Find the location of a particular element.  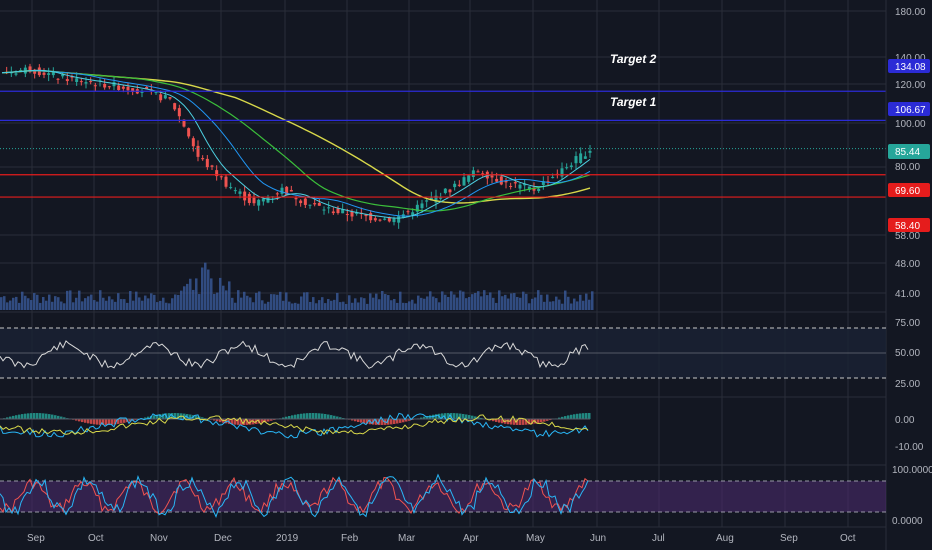

stoch-d-line is located at coordinates (294, 495).